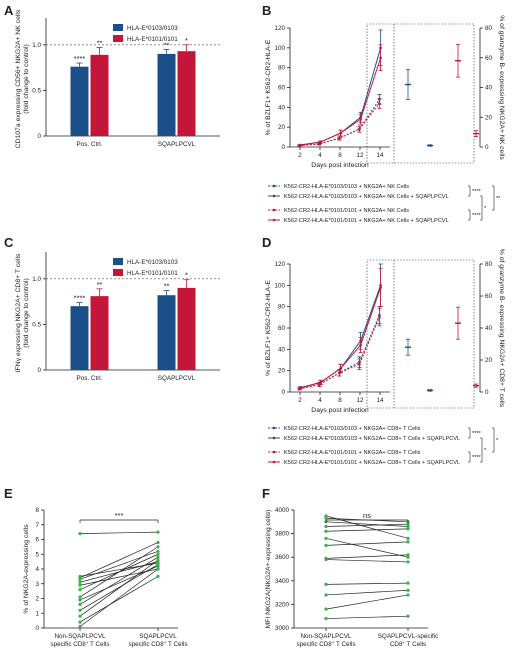  I want to click on y-axis-label: CD107a expressing CD56+ NKG2A+ NK cells, so click(18, 78).